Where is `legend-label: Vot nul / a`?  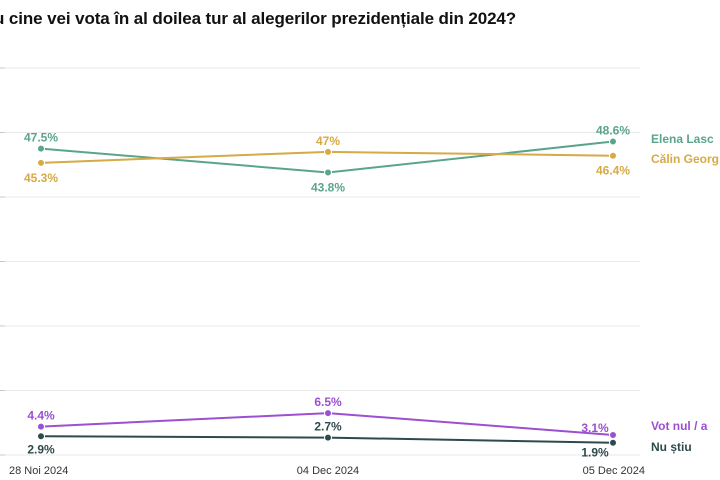
legend-label: Vot nul / a is located at coordinates (679, 426).